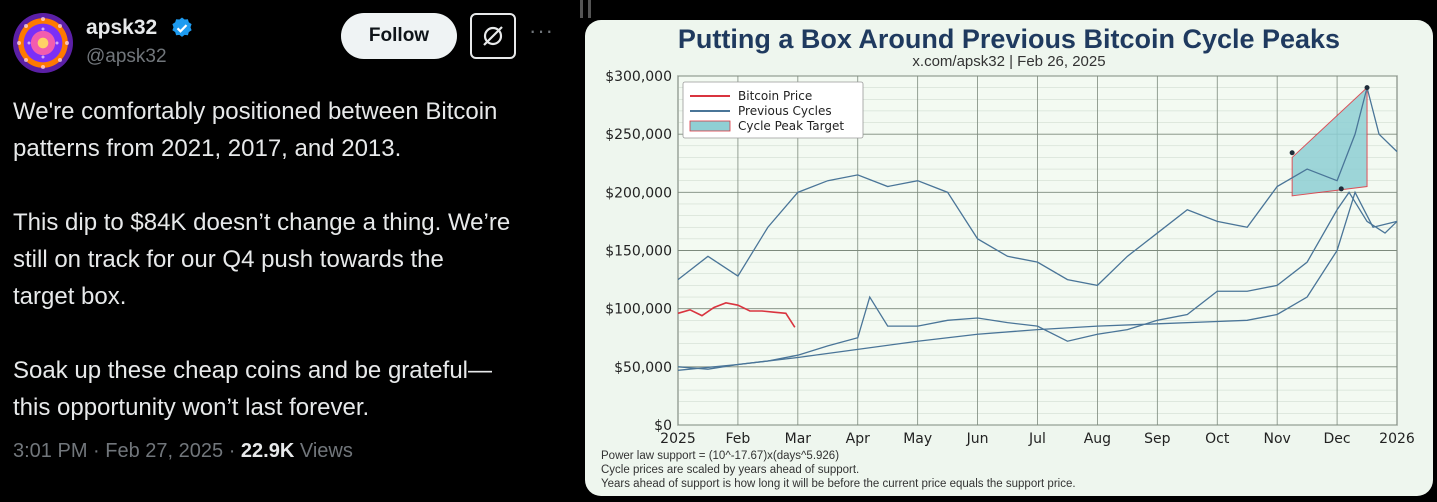 This screenshot has width=1437, height=502. I want to click on x-tick-label: Jul, so click(1037, 439).